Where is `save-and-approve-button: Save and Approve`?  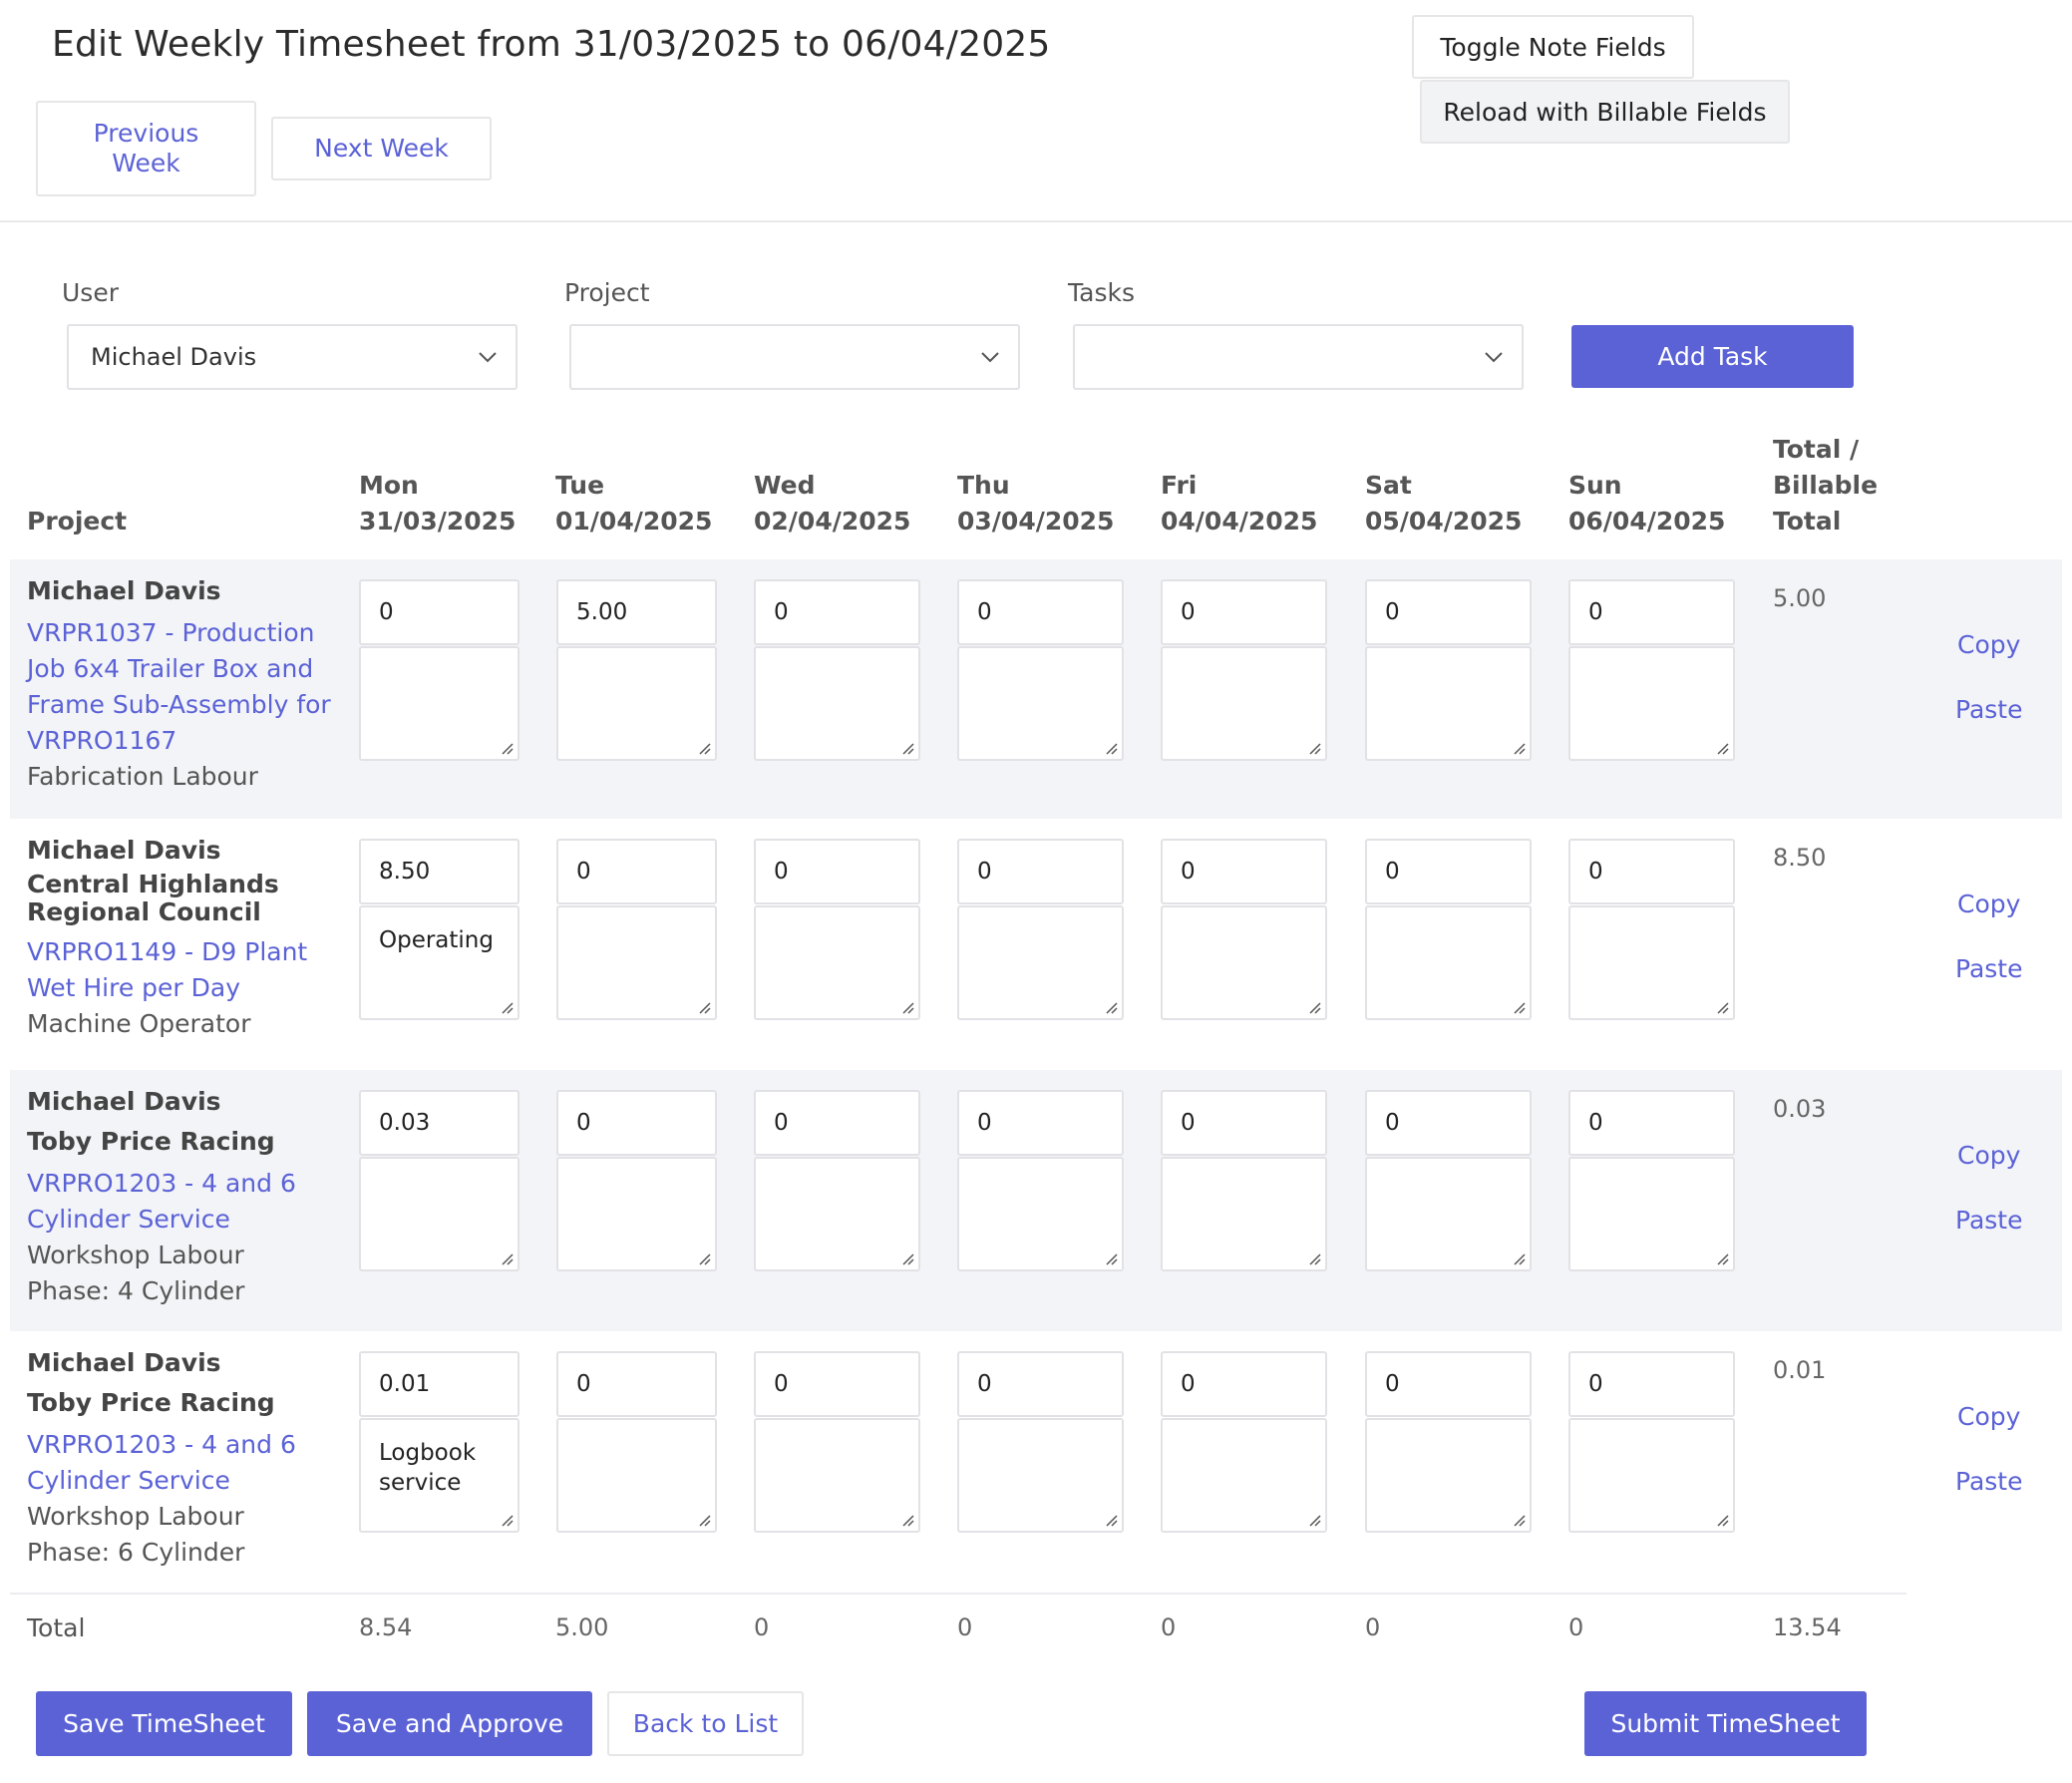
save-and-approve-button: Save and Approve is located at coordinates (450, 1723).